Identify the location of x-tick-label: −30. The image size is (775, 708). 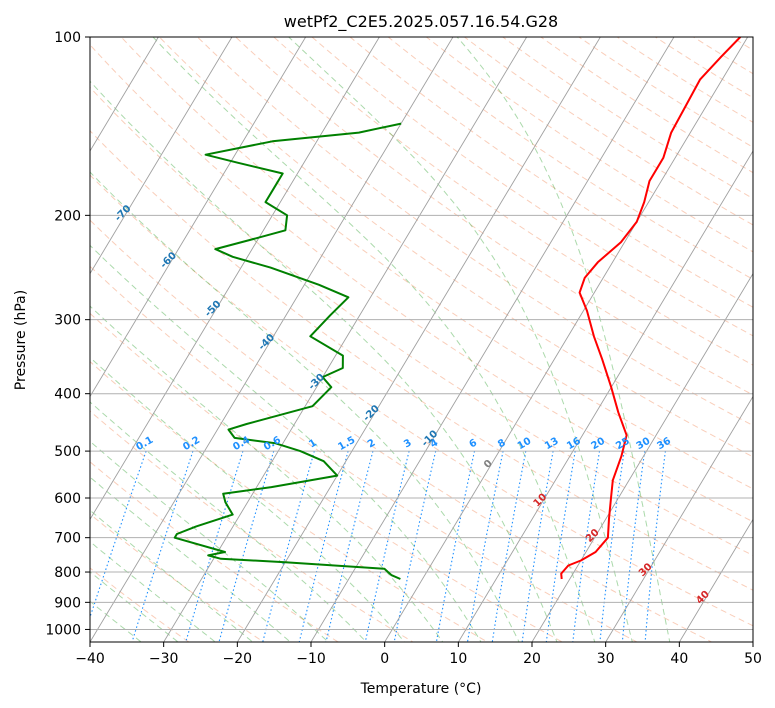
(164, 659).